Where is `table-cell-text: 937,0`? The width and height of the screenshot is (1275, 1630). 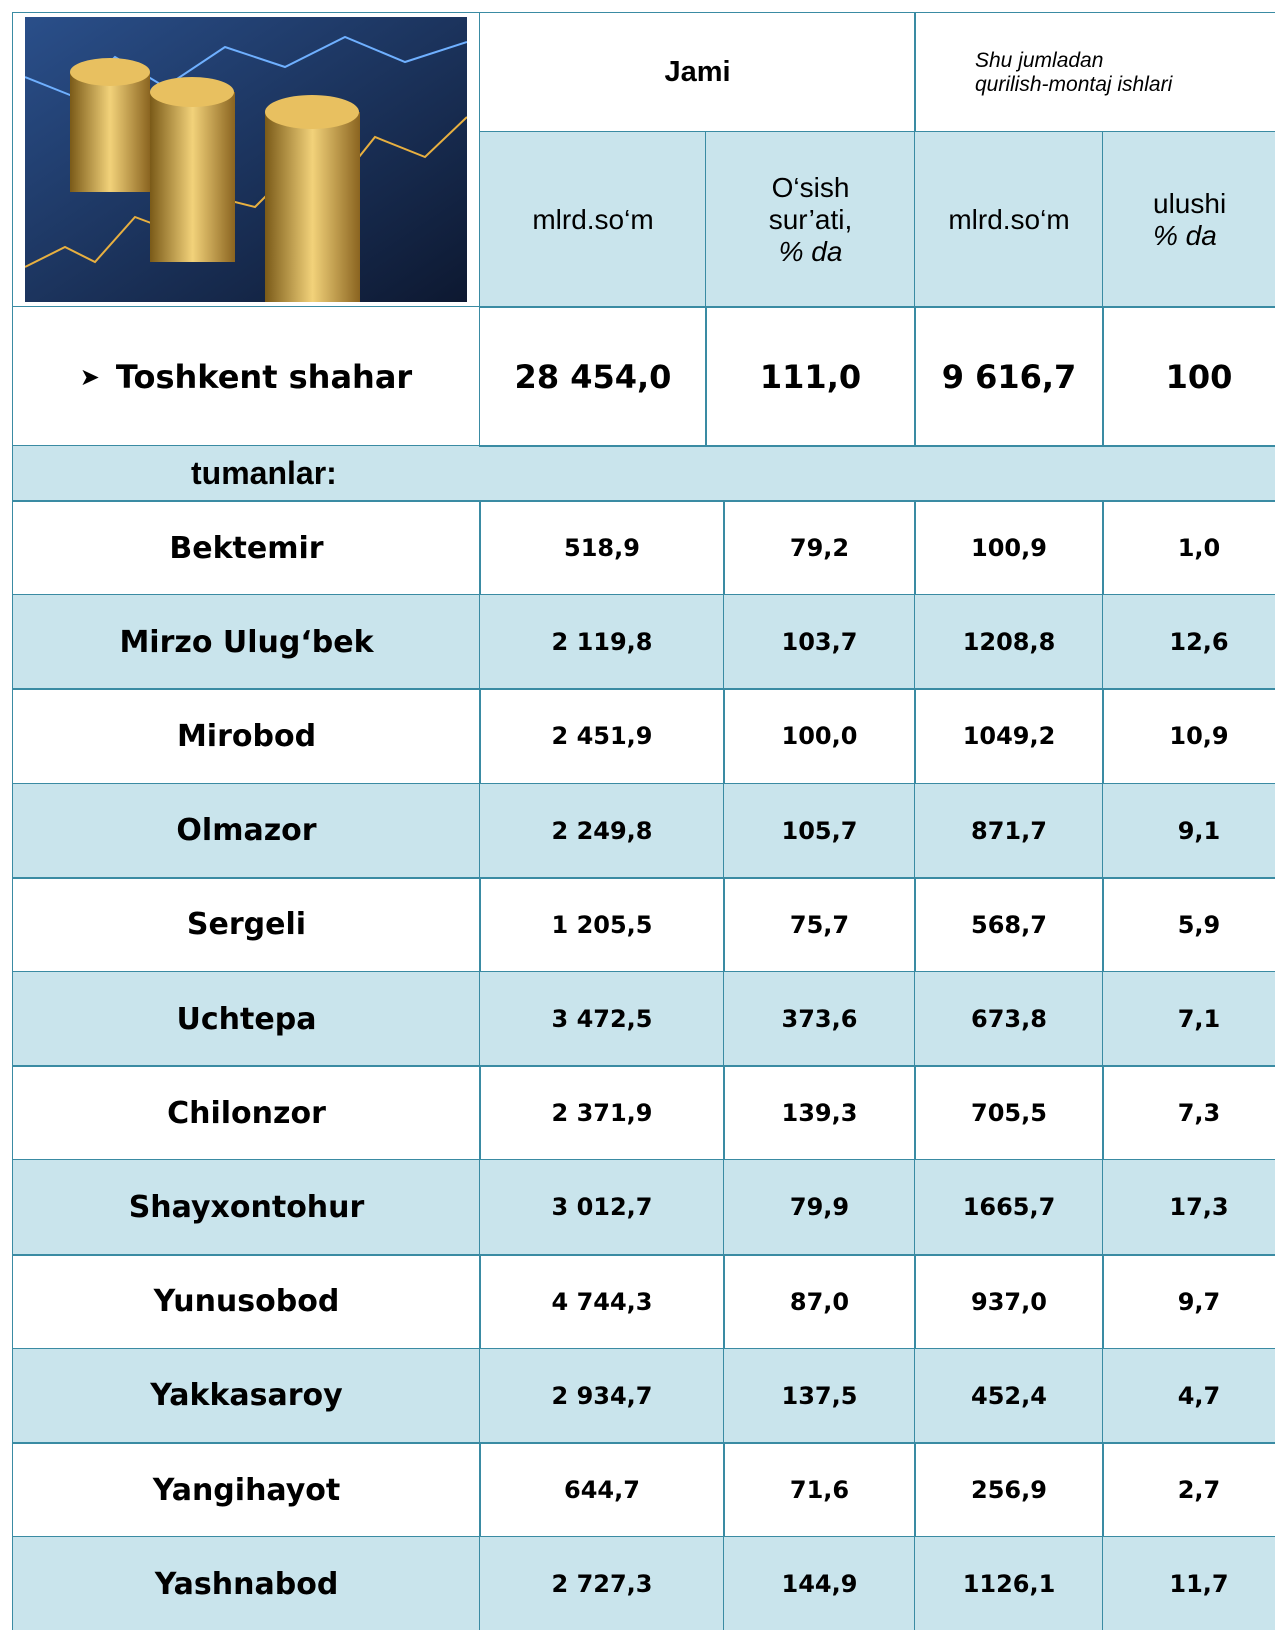
table-cell-text: 937,0 is located at coordinates (1009, 1301).